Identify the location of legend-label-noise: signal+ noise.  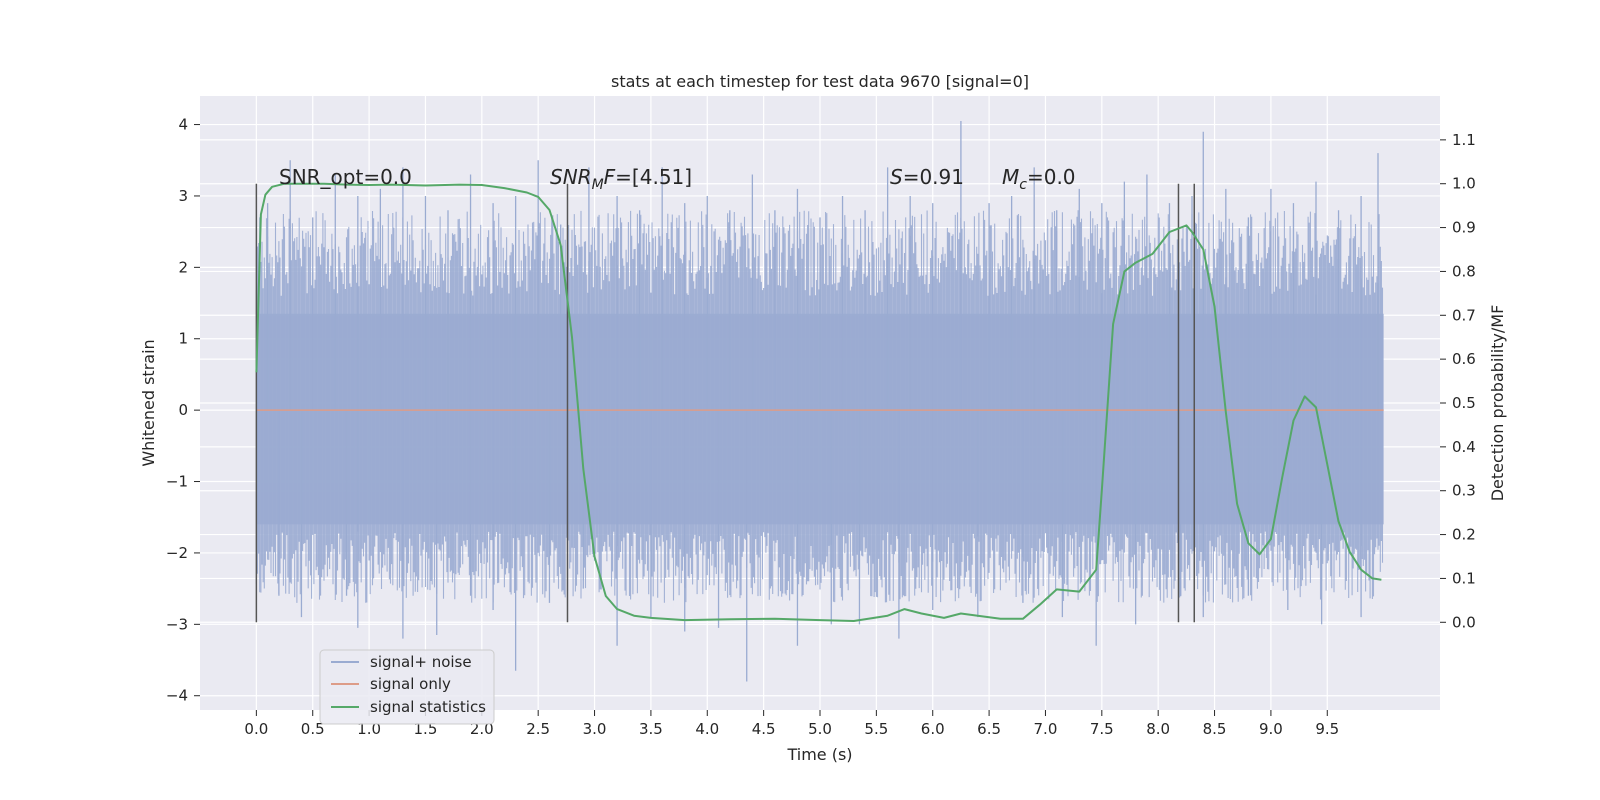
(421, 662).